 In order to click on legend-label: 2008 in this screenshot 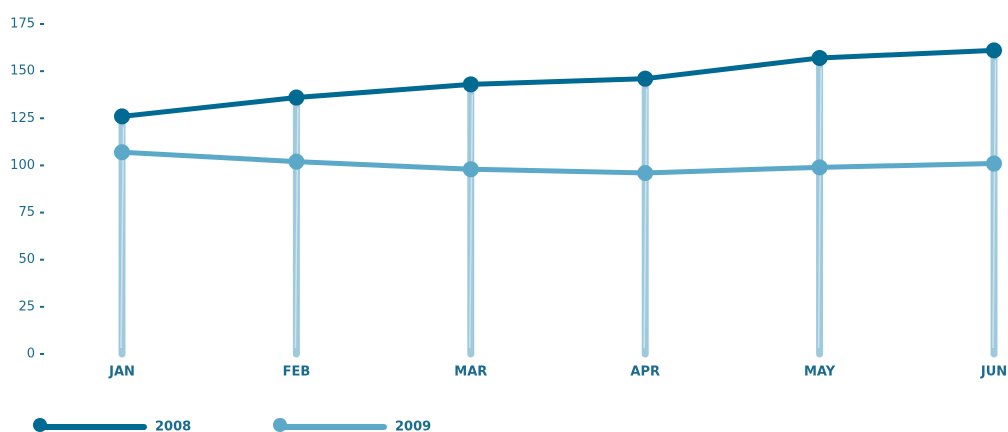, I will do `click(173, 426)`.